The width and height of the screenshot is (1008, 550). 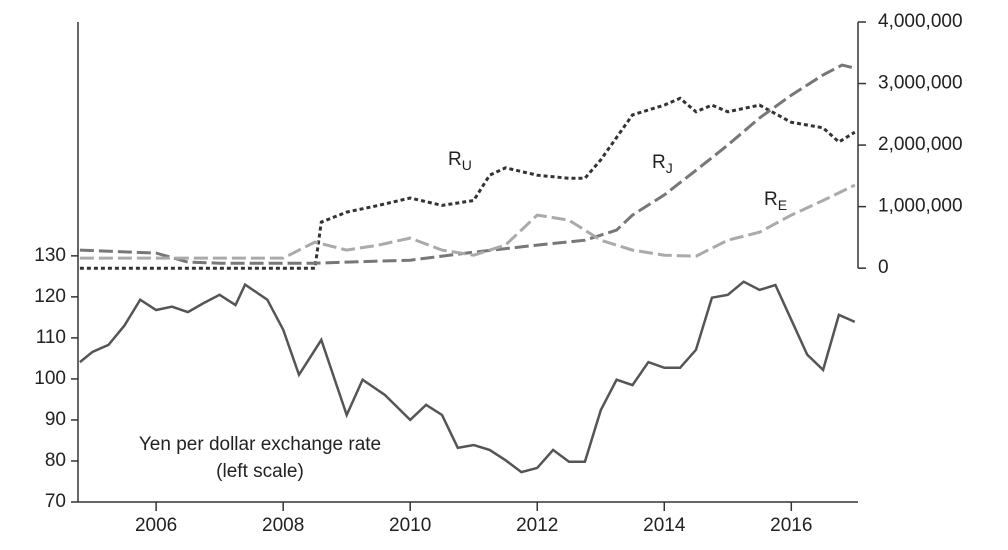 What do you see at coordinates (283, 525) in the screenshot?
I see `x-tick-label: 2008` at bounding box center [283, 525].